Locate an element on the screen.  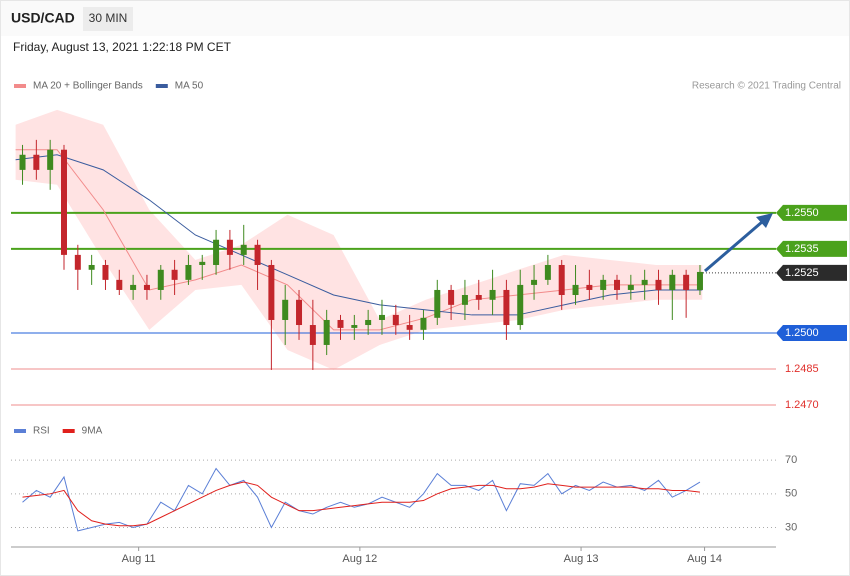
legend-label: 9MA is located at coordinates (92, 431).